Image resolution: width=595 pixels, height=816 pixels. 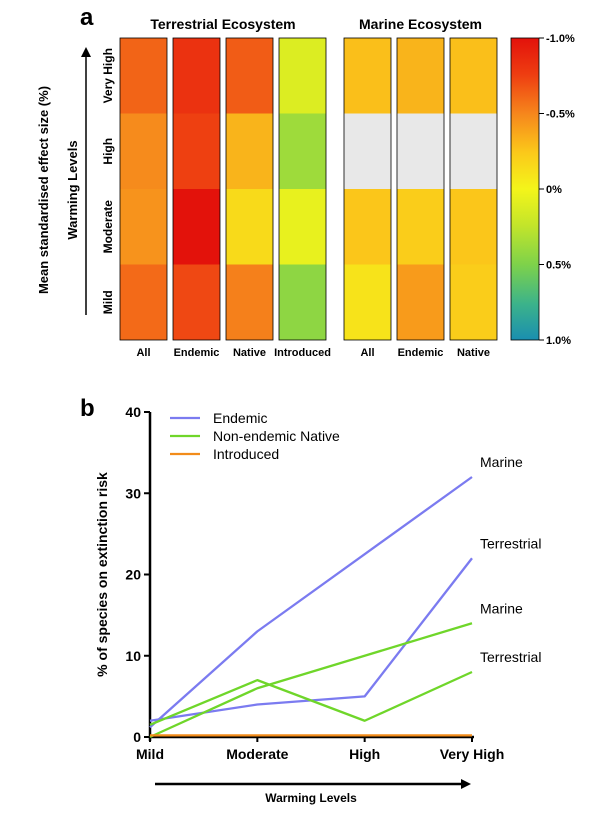 I want to click on y-axis-label: % of species on extinction risk, so click(x=102, y=574).